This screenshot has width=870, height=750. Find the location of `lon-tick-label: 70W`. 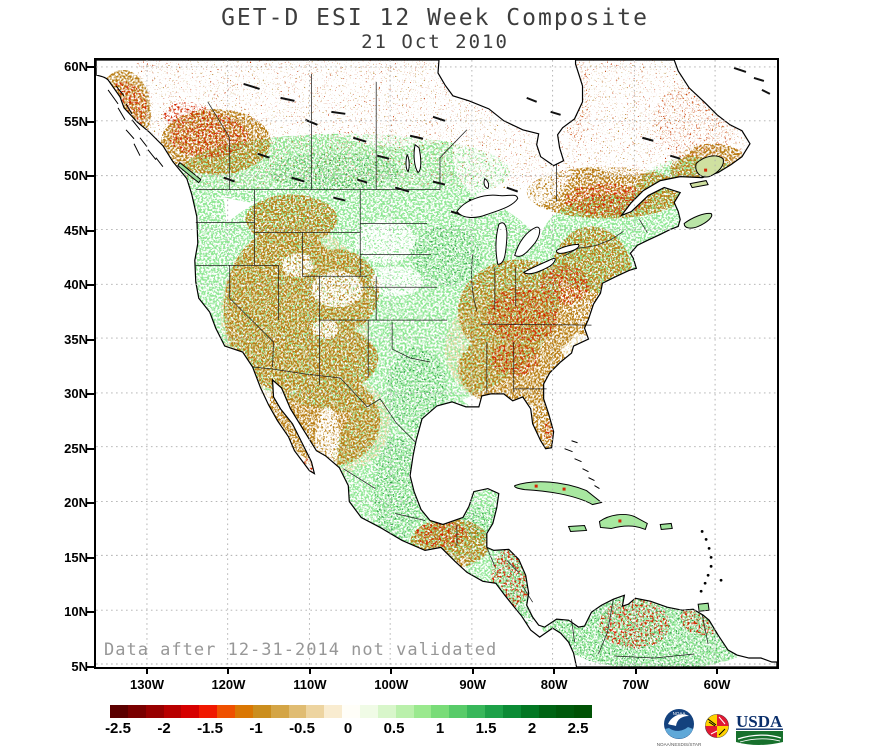

lon-tick-label: 70W is located at coordinates (635, 684).